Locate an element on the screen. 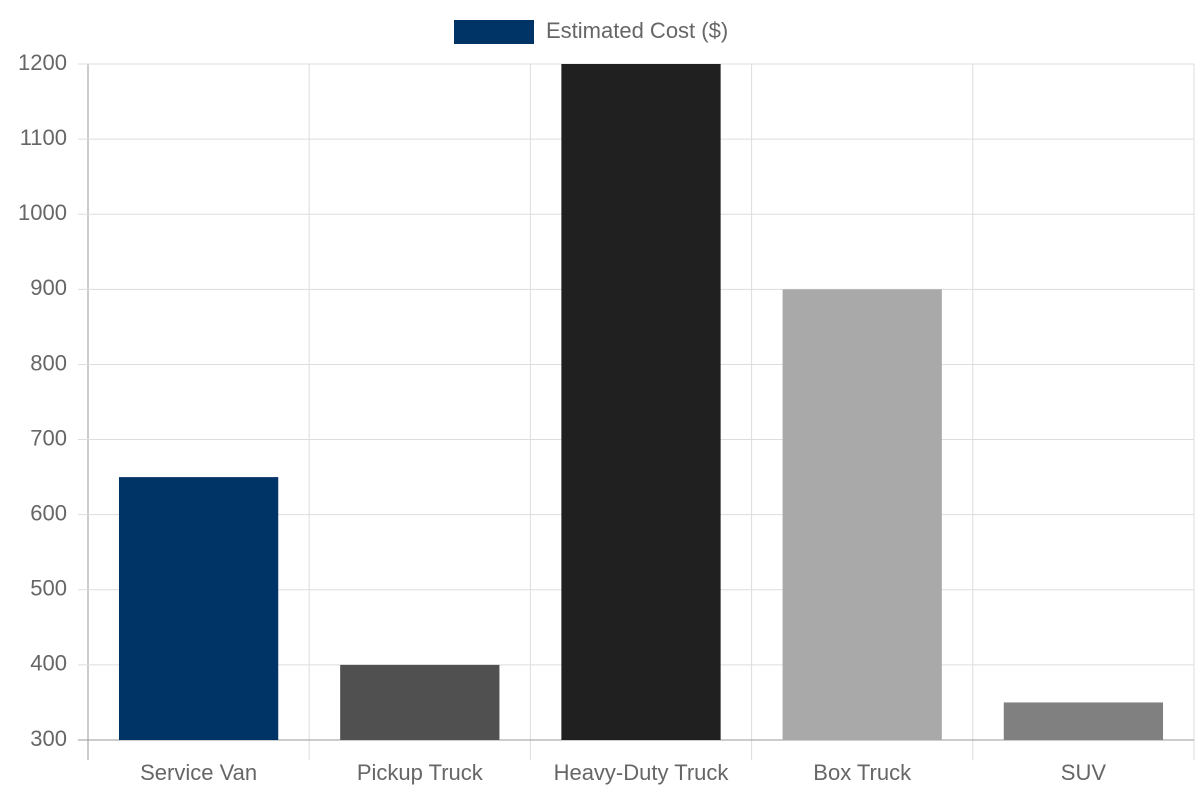 This screenshot has height=800, width=1200. y-tick-label: 400 is located at coordinates (48, 663).